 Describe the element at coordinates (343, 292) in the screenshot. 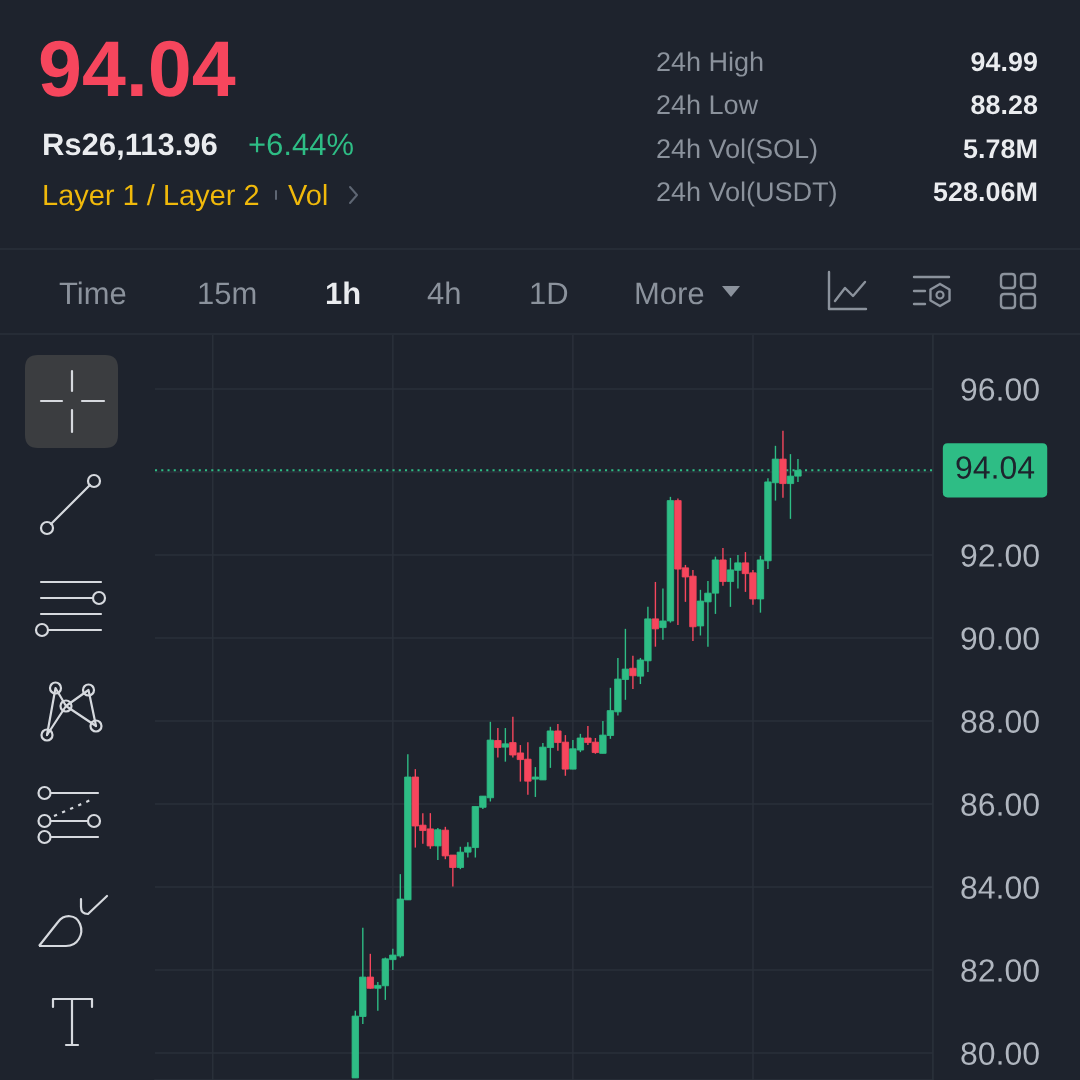

I see `text: 1h` at that location.